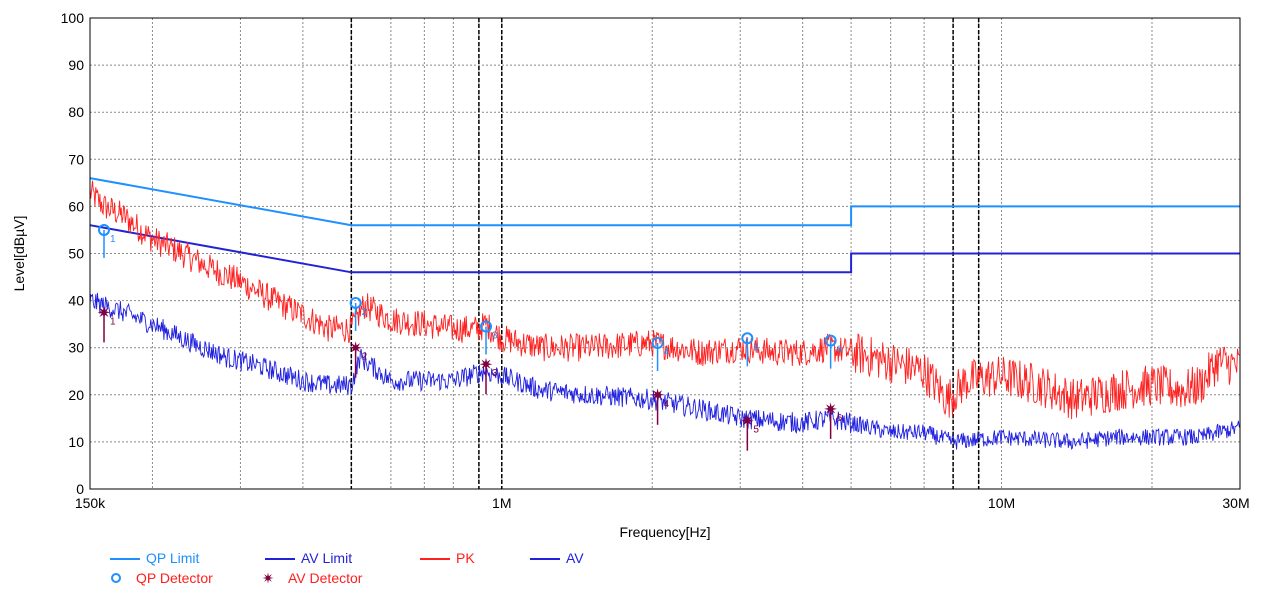 The height and width of the screenshot is (599, 1276). What do you see at coordinates (174, 578) in the screenshot?
I see `legend-label: QP Detector` at bounding box center [174, 578].